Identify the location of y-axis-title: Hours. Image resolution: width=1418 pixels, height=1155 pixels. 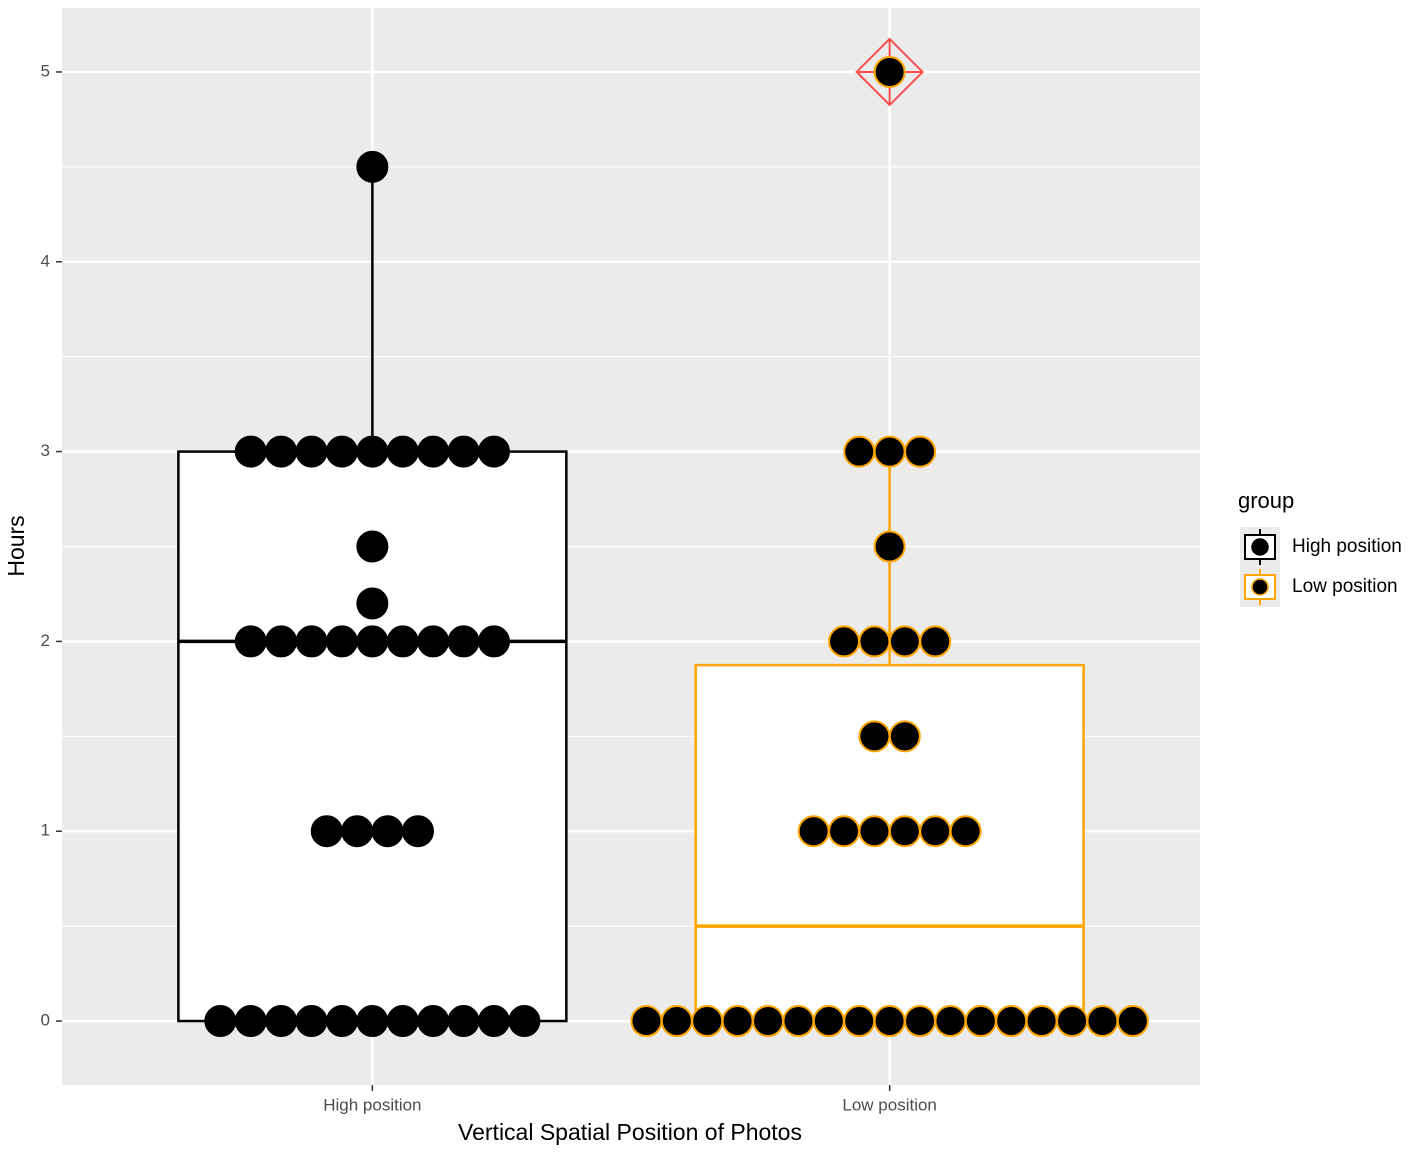
(16, 545).